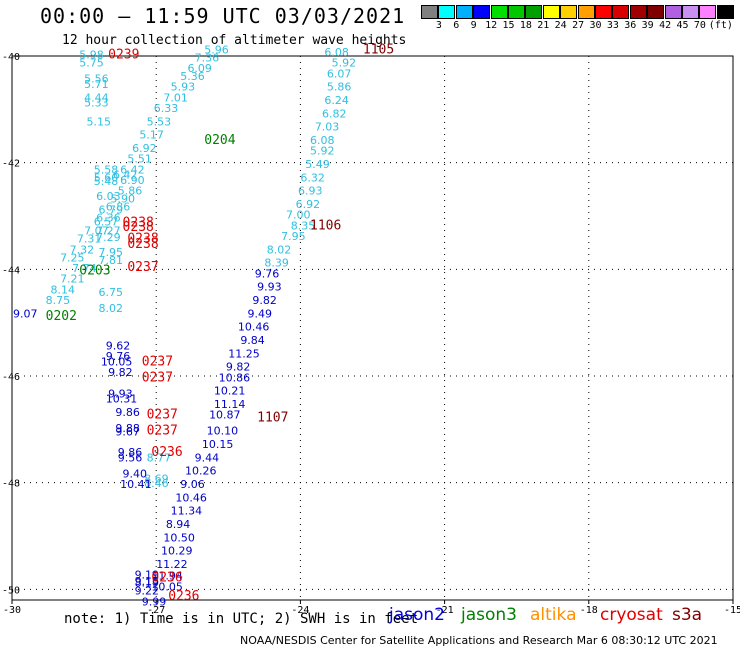 The image size is (740, 650). I want to click on track-time-label: 1106, so click(325, 225).